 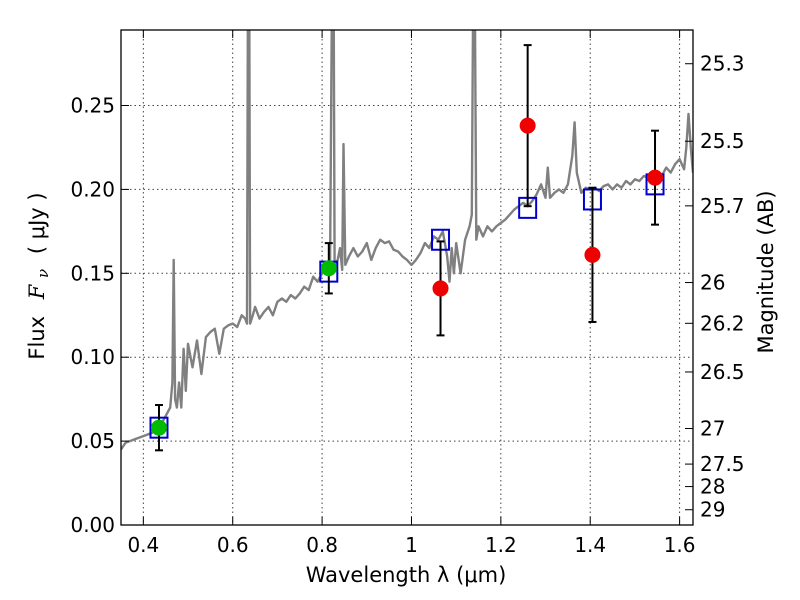 What do you see at coordinates (712, 429) in the screenshot?
I see `y2-tick-label: 27` at bounding box center [712, 429].